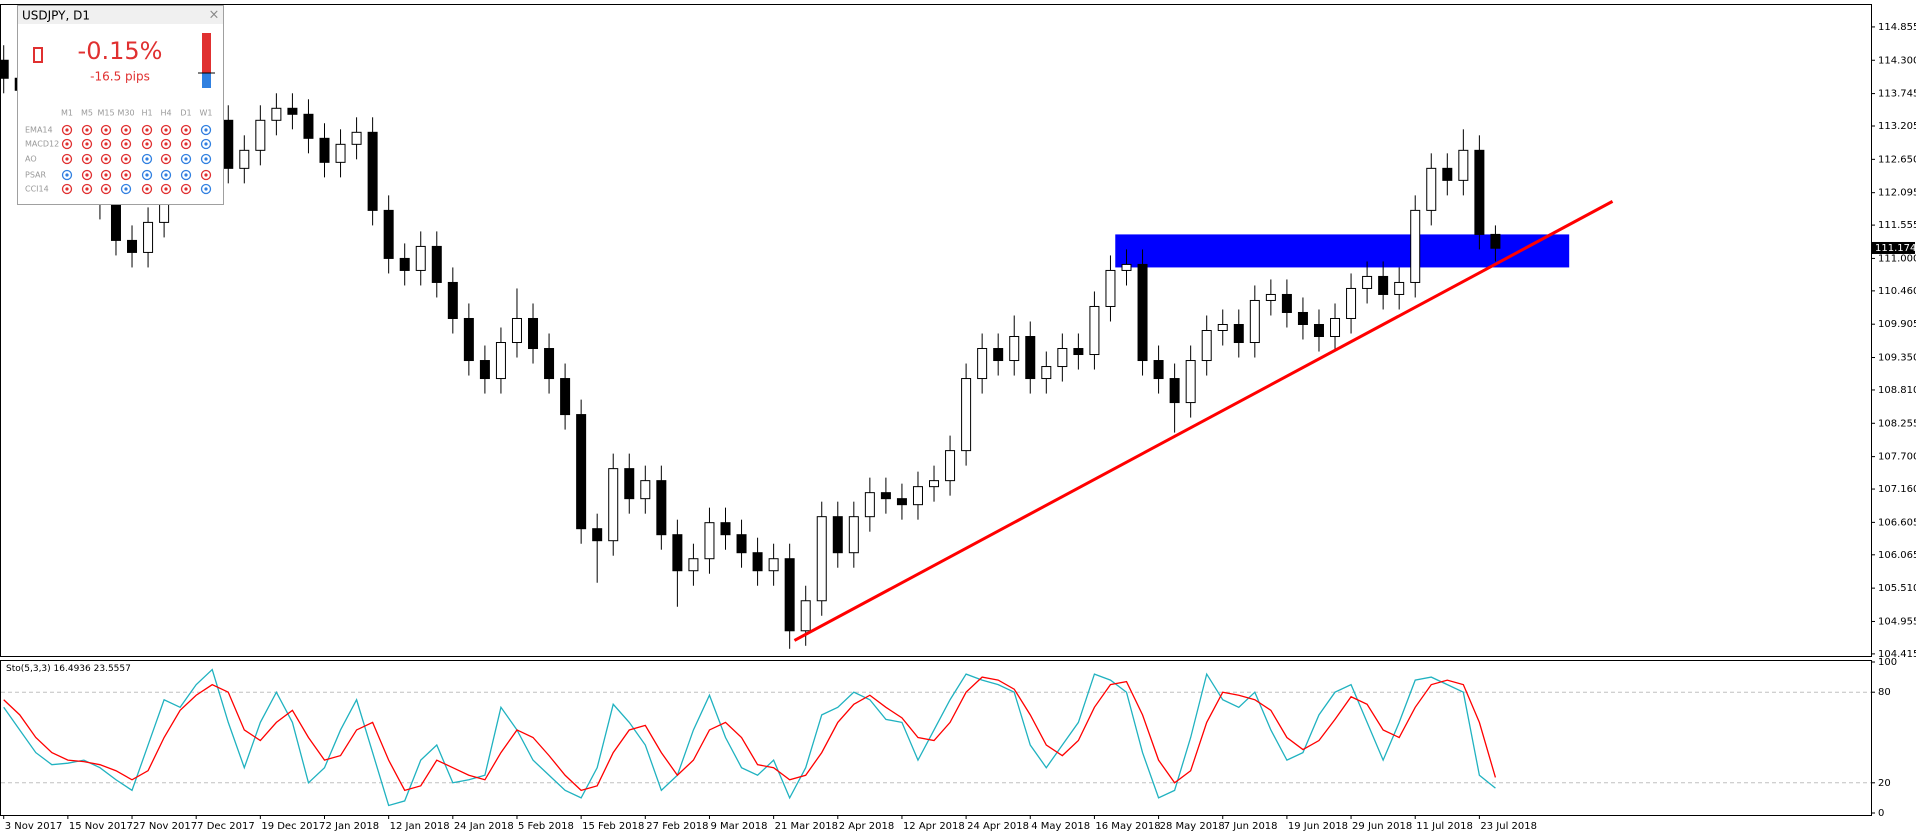 The width and height of the screenshot is (1916, 836). What do you see at coordinates (677, 826) in the screenshot?
I see `x-tick-label: 27 Feb 2018` at bounding box center [677, 826].